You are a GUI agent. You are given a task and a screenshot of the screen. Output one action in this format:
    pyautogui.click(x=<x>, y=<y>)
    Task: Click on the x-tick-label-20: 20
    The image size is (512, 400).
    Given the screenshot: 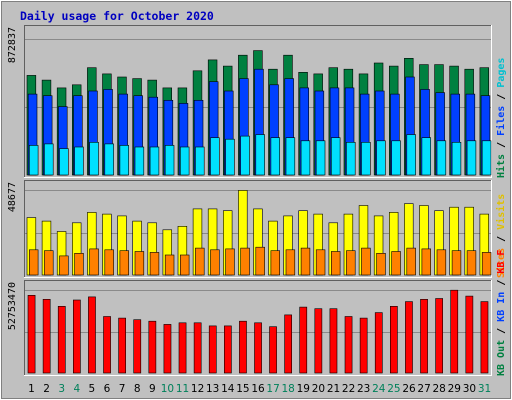 What is the action you would take?
    pyautogui.click(x=318, y=389)
    